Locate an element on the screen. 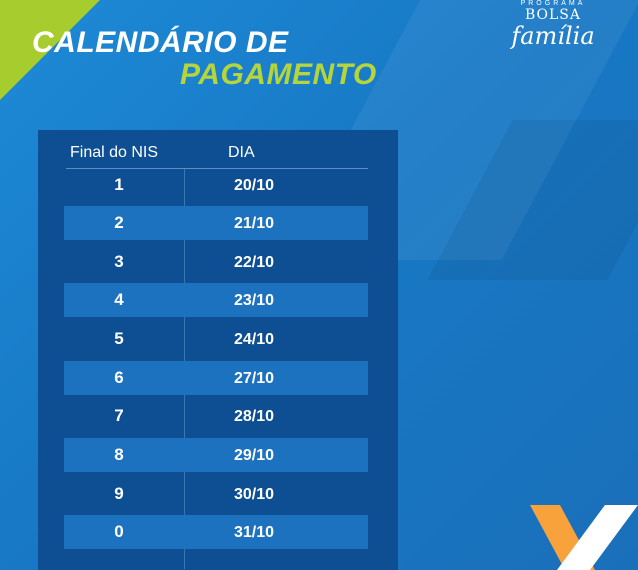 The image size is (638, 570). nis-cell: 2 is located at coordinates (119, 222).